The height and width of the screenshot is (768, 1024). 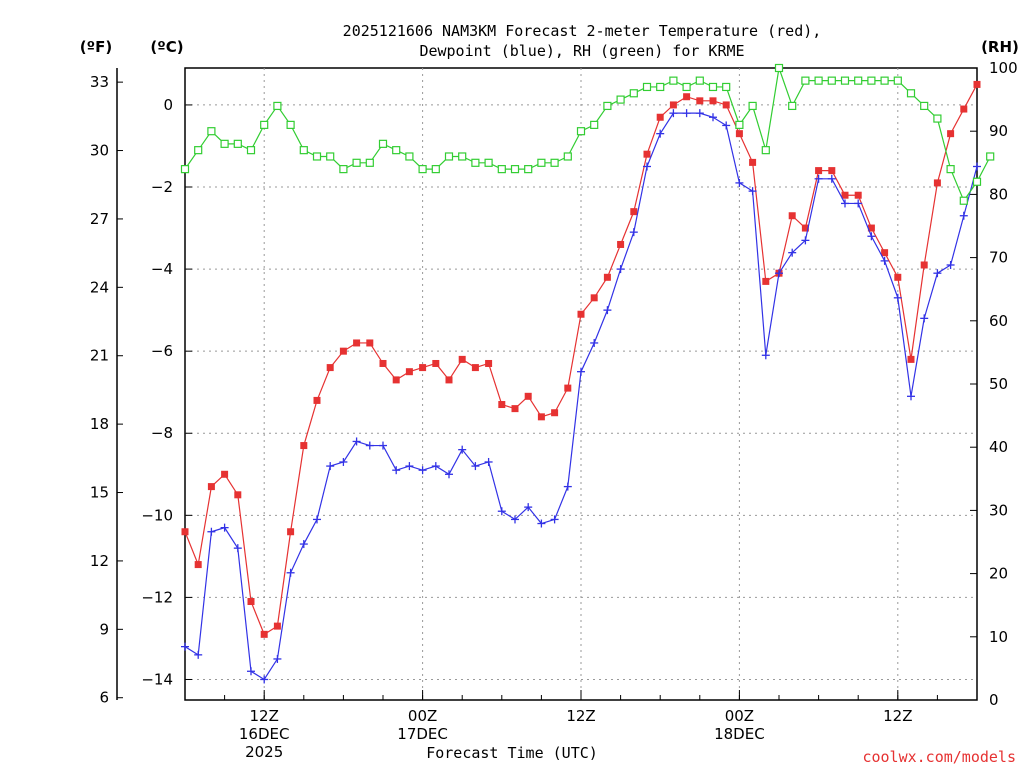 I want to click on rh-tick-label: 30, so click(x=998, y=510).